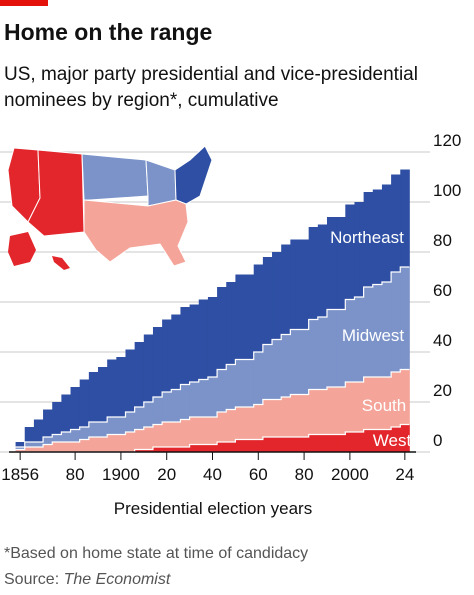 The width and height of the screenshot is (474, 595). I want to click on source: Source: The Economist, so click(87, 579).